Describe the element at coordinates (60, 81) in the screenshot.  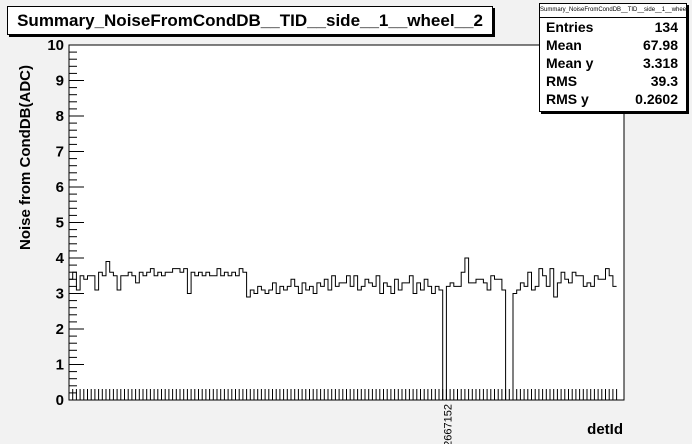
I see `y-tick-label: 9` at that location.